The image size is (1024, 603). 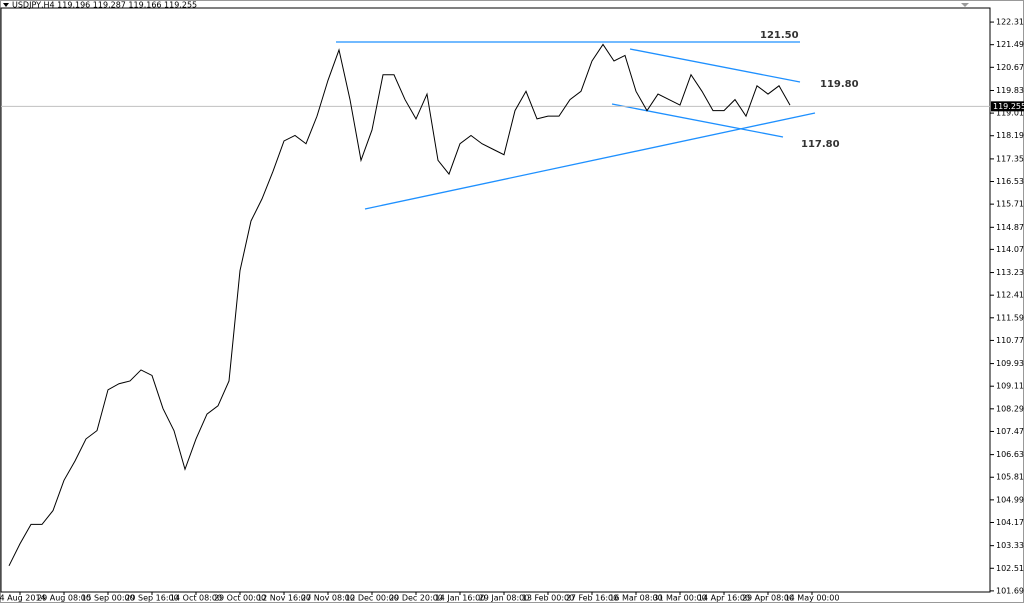 I want to click on y-tick-label: 103.330, so click(x=1010, y=545).